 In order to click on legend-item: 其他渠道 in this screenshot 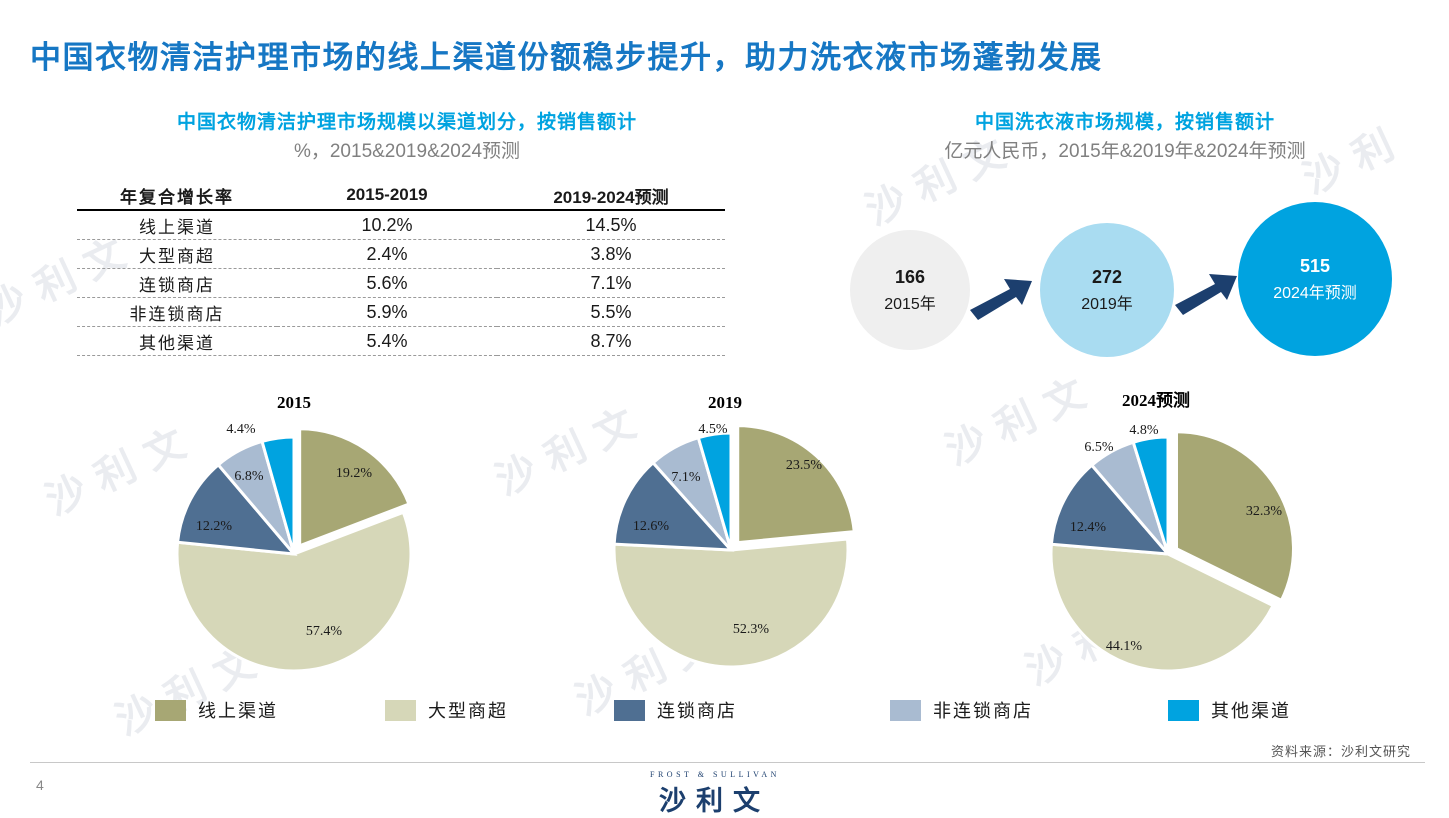, I will do `click(1229, 710)`.